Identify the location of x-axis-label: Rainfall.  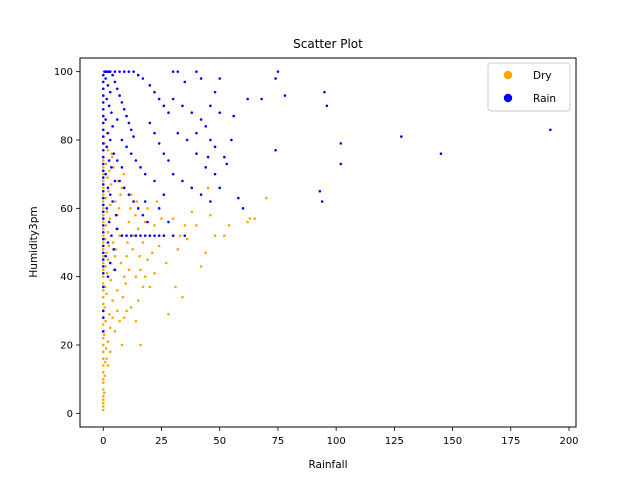
(327, 465).